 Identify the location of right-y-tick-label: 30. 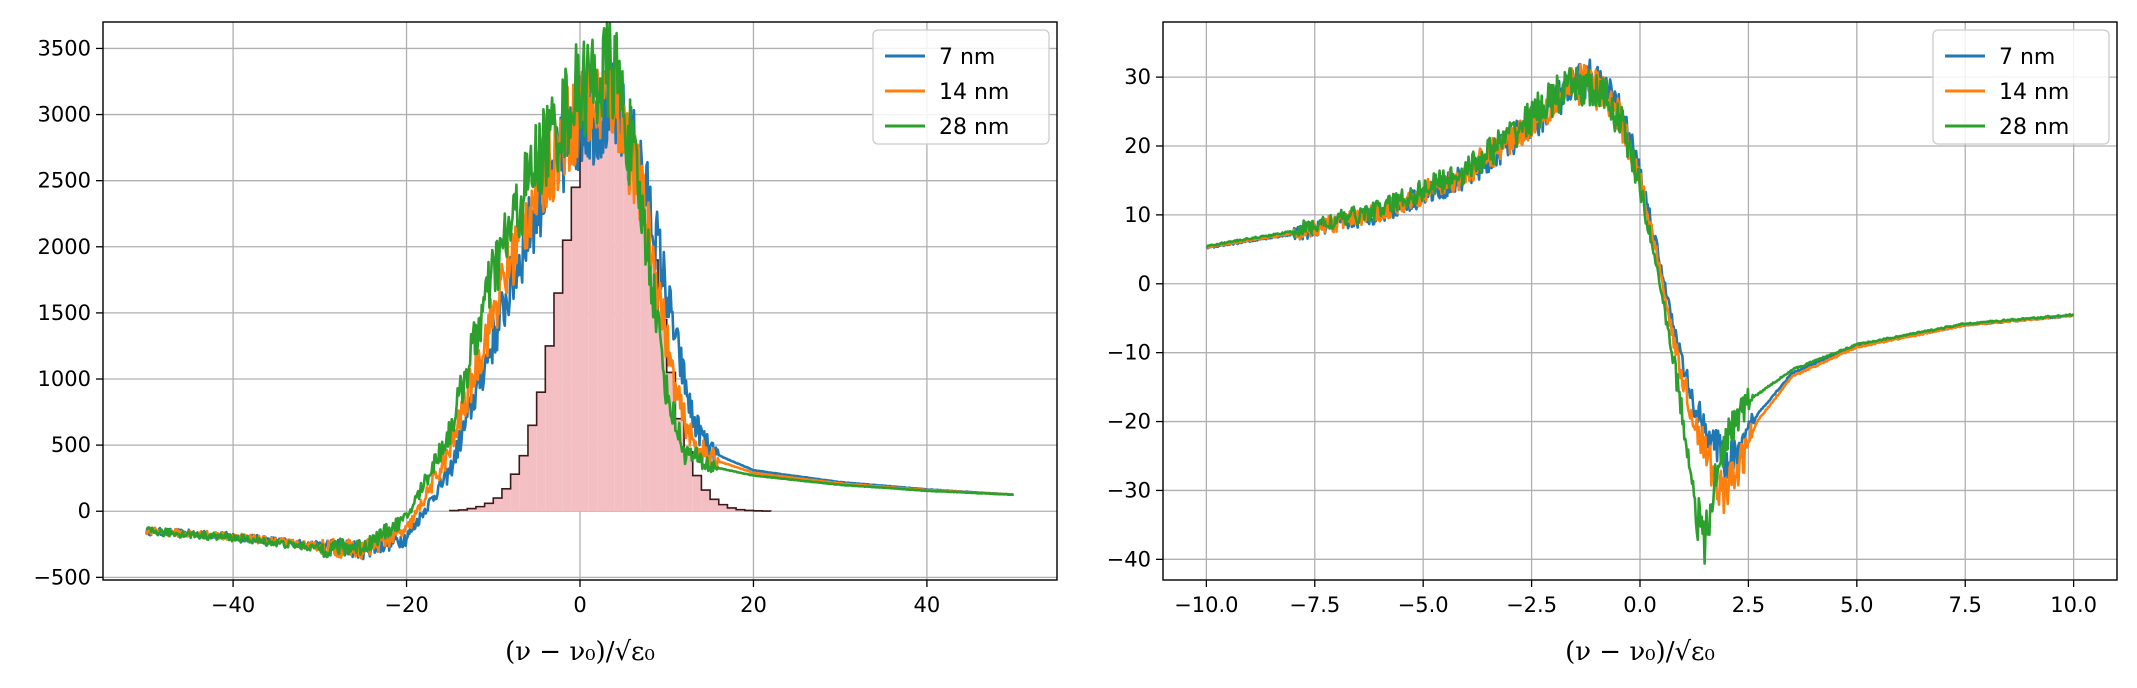
(1137, 77).